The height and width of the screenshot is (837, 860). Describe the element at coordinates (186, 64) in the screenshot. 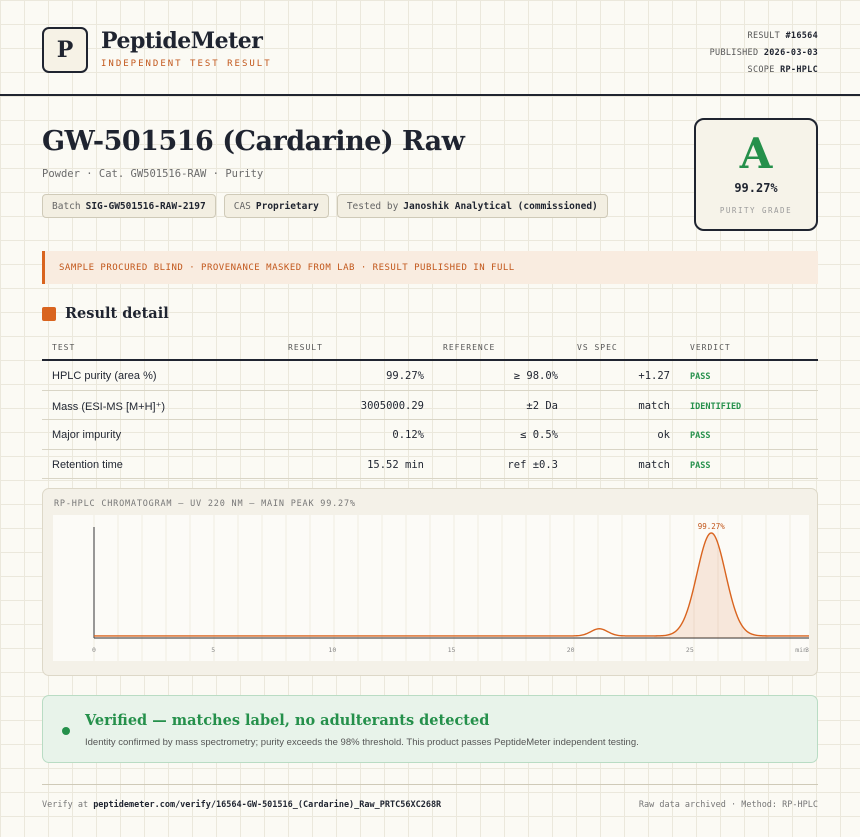

I see `brand-tagline: INDEPENDENT TEST RESULT` at that location.